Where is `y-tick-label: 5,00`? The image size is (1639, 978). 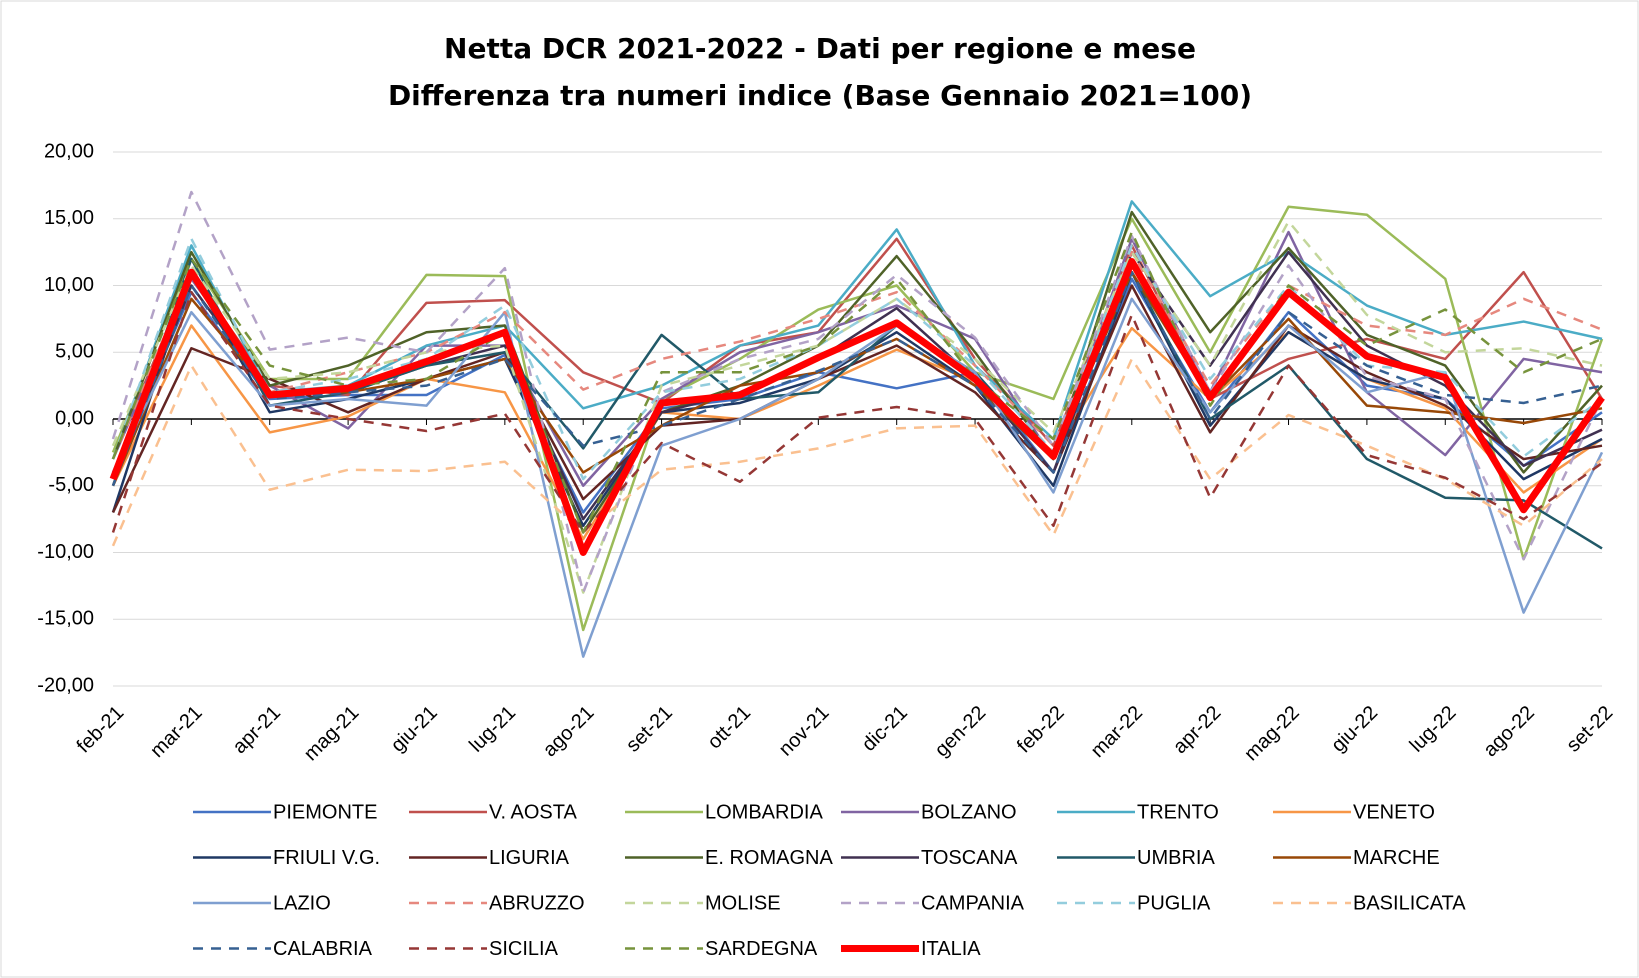
y-tick-label: 5,00 is located at coordinates (74, 352).